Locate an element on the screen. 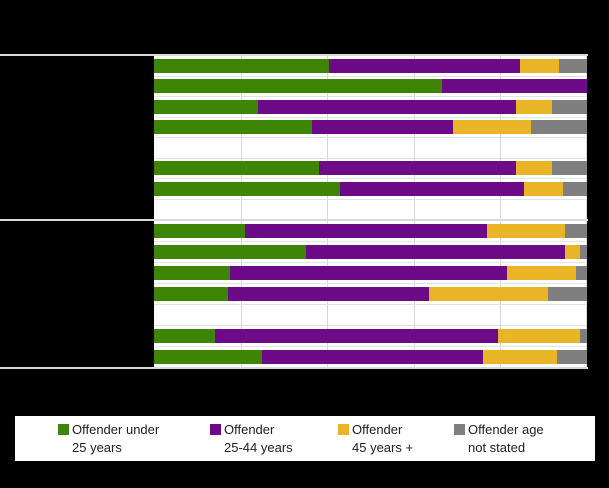 This screenshot has height=488, width=609. legend-label: not stated is located at coordinates (497, 447).